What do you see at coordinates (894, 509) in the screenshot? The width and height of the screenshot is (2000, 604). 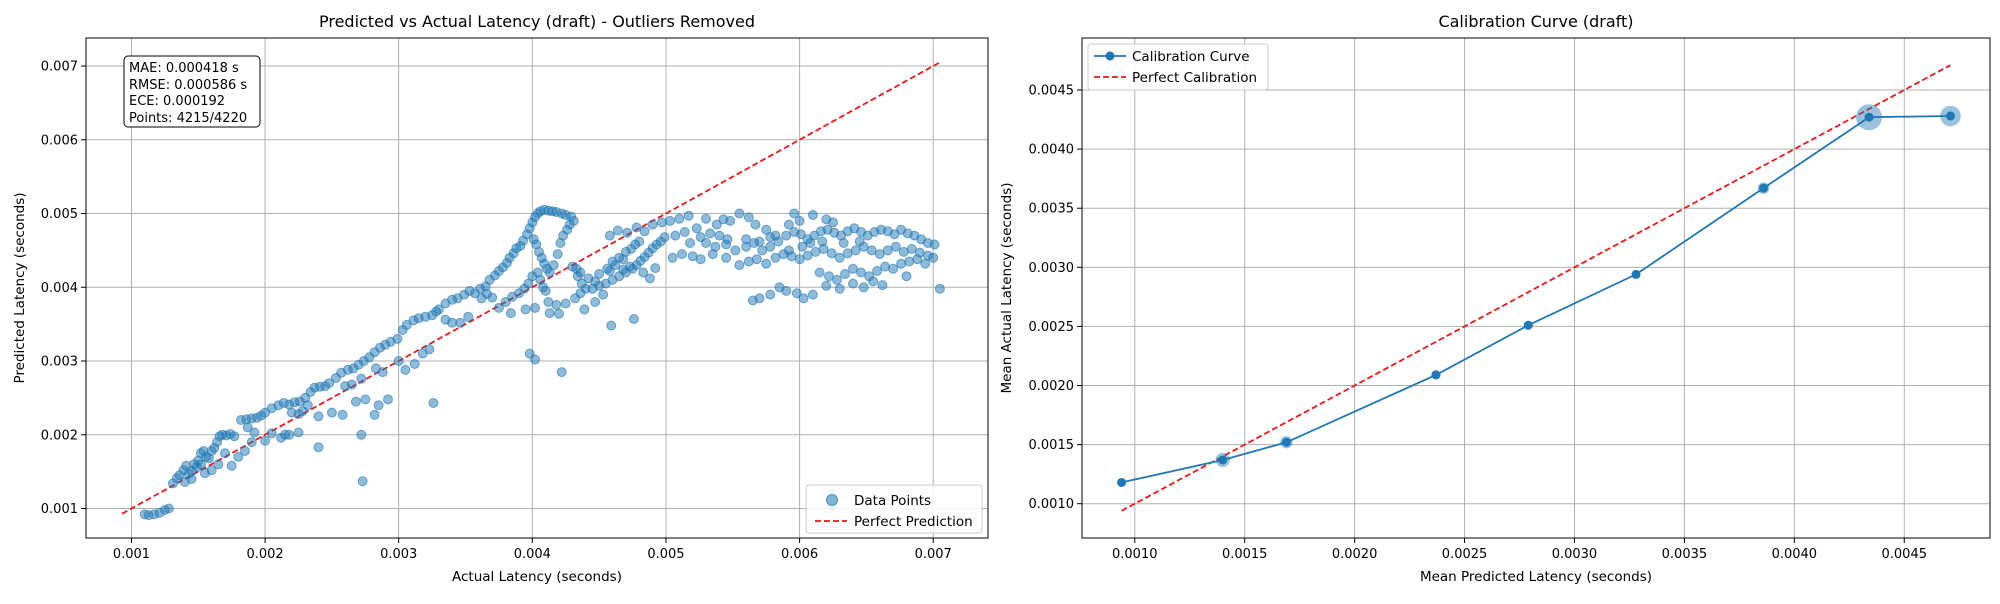 I see `scatter-legend-frame` at bounding box center [894, 509].